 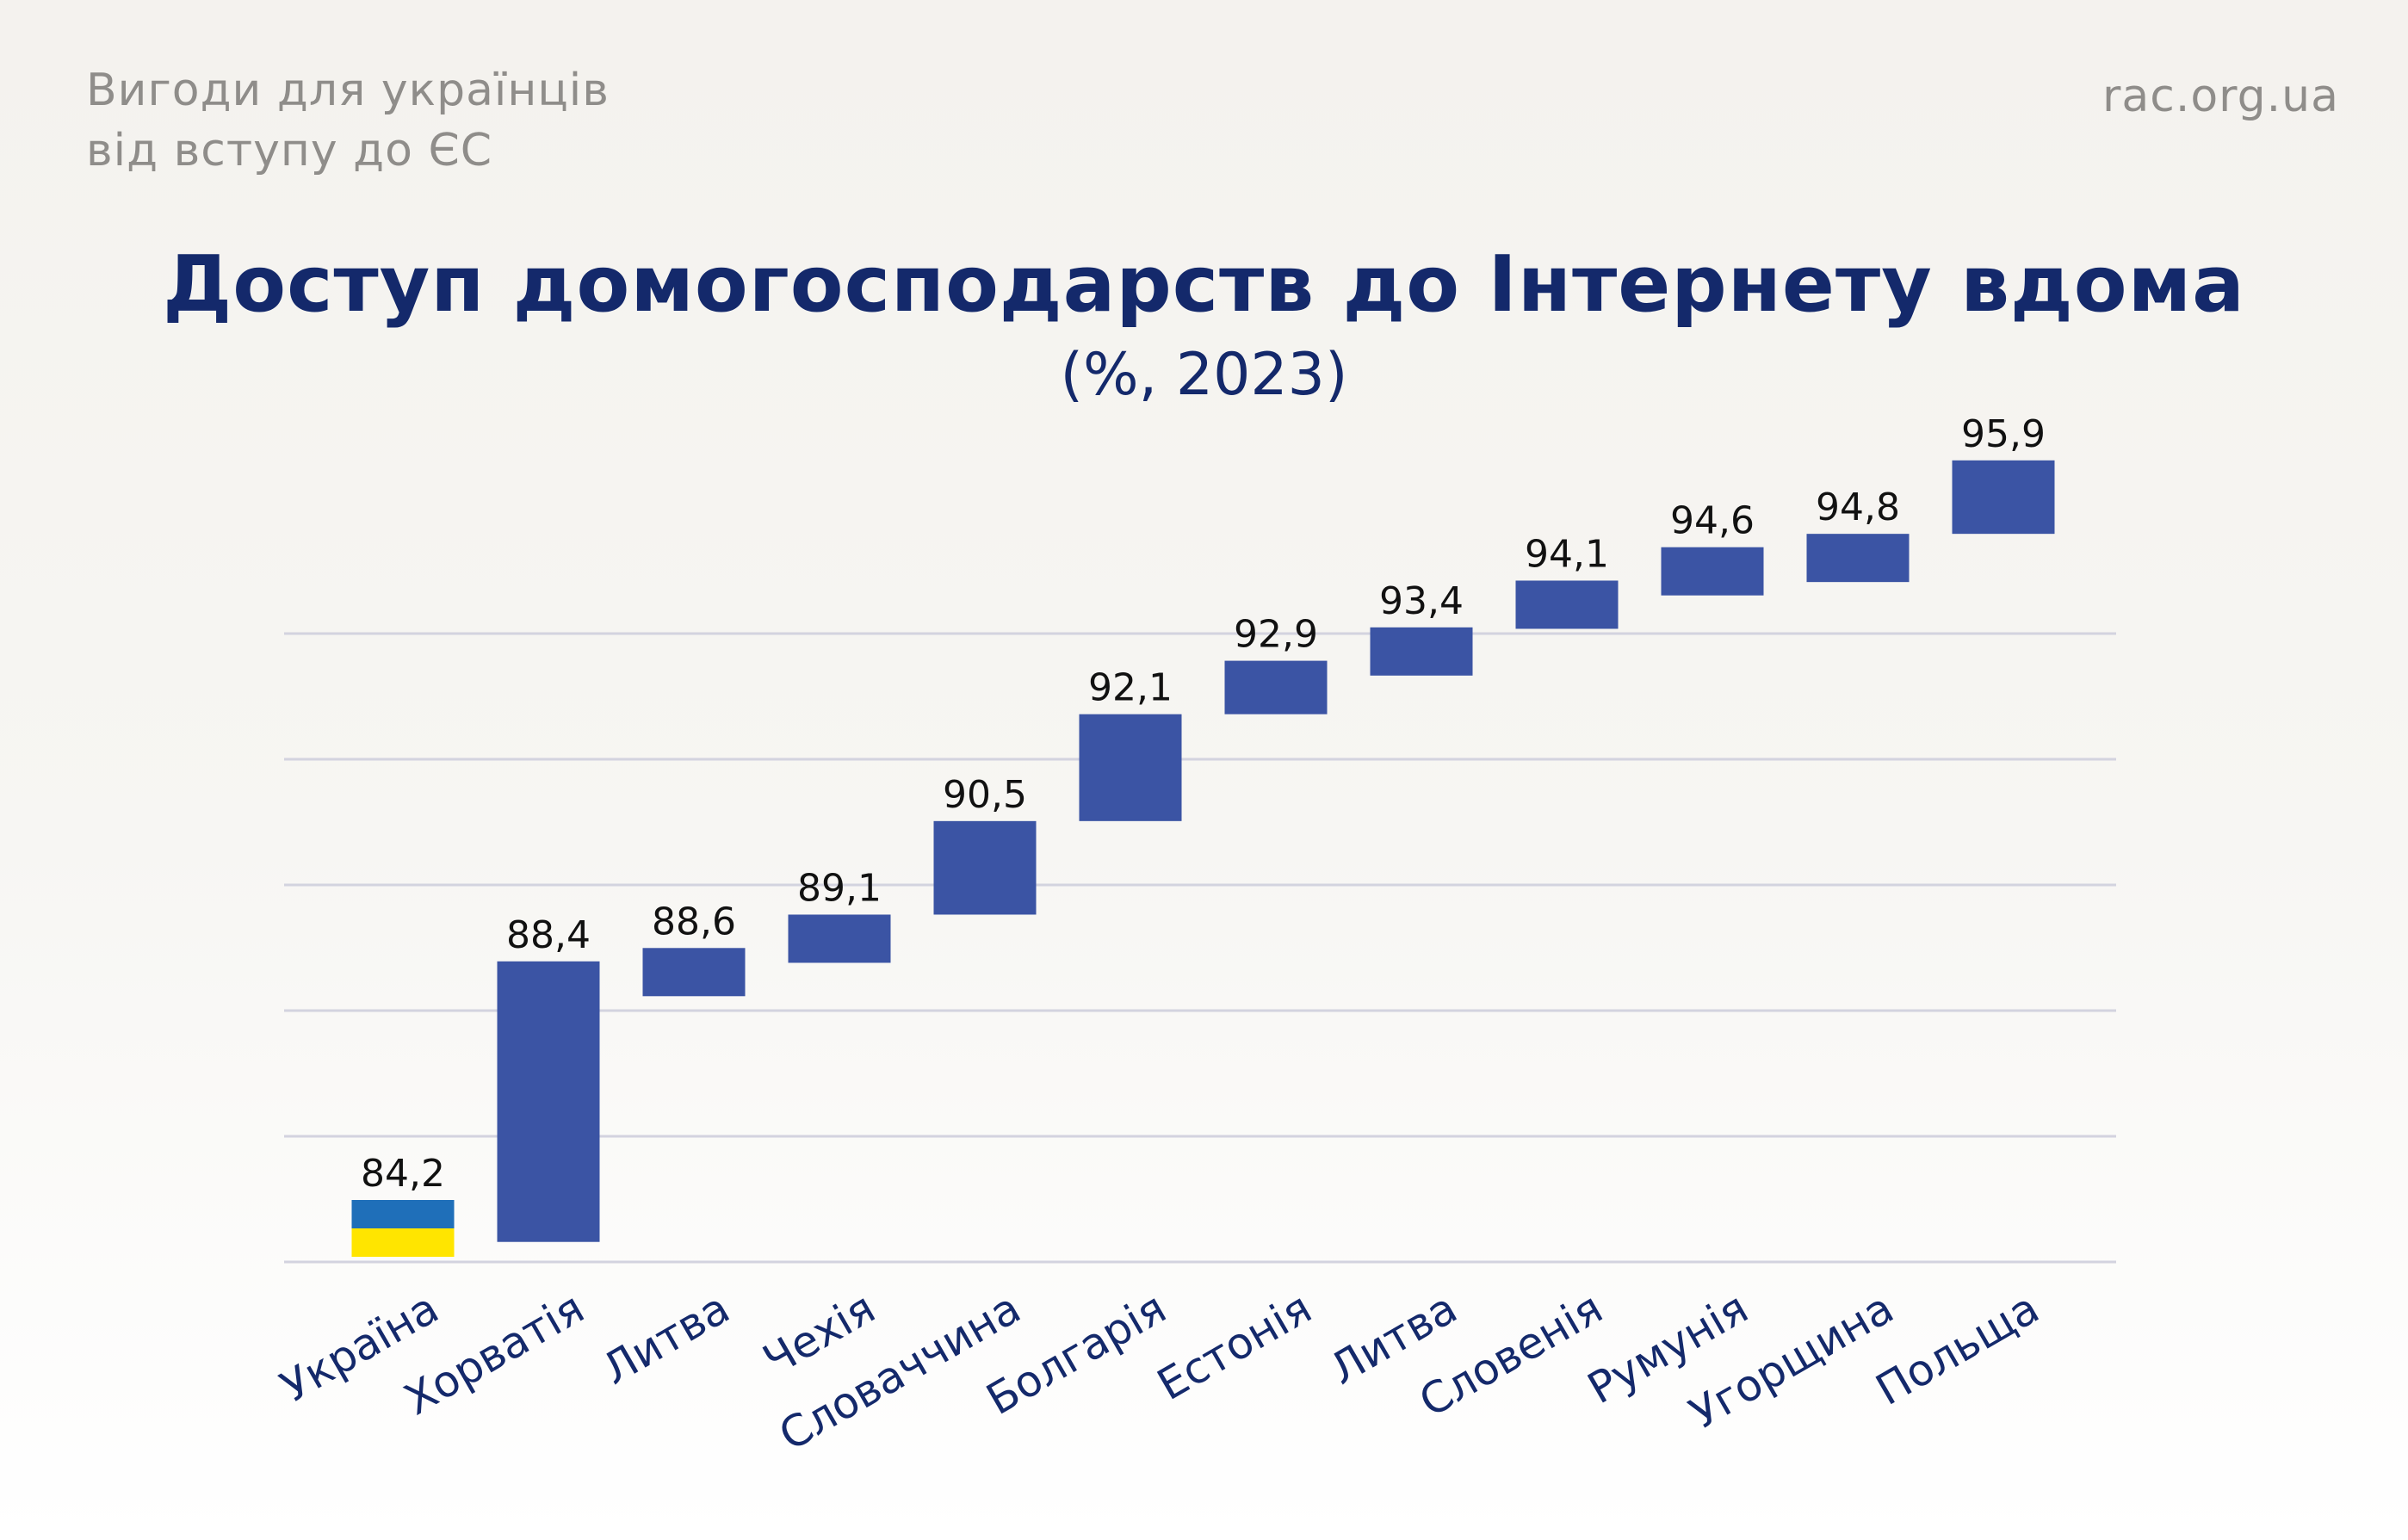 What do you see at coordinates (900, 1371) in the screenshot?
I see `tick-label: Словаччина` at bounding box center [900, 1371].